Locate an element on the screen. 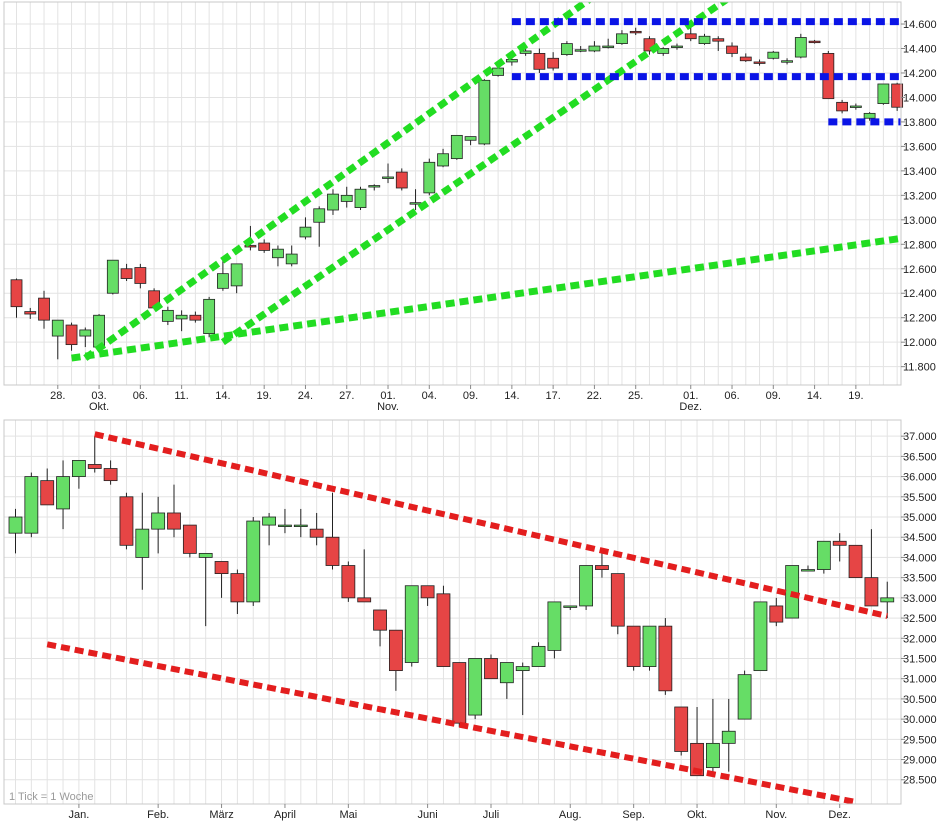 Image resolution: width=941 pixels, height=830 pixels. x-tick-label: Okt. is located at coordinates (697, 815).